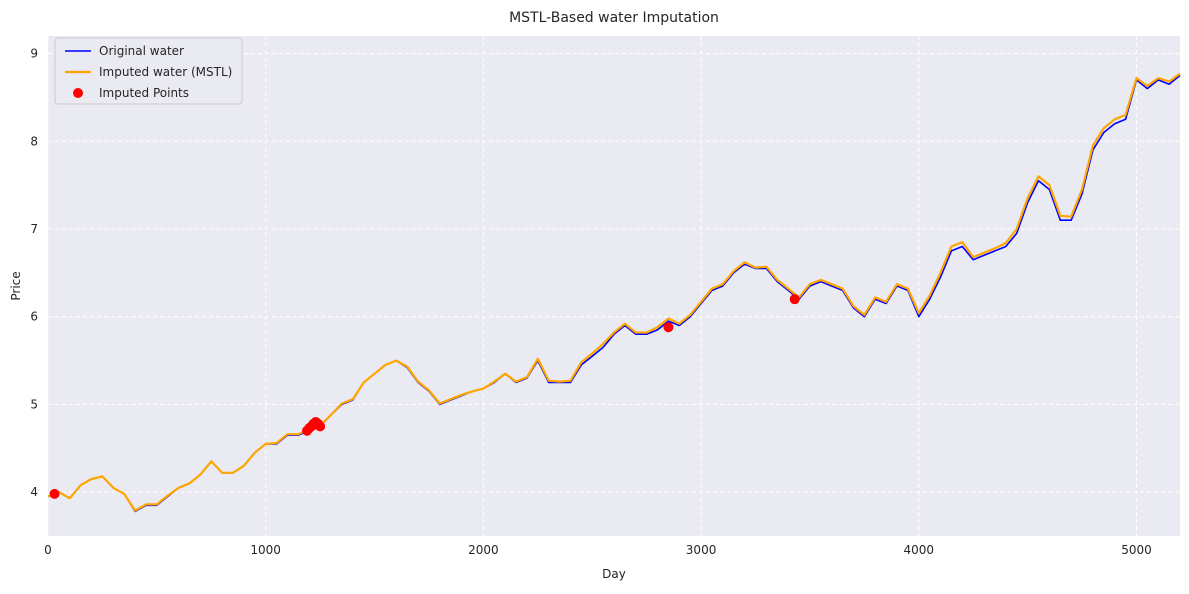 This screenshot has width=1189, height=594. What do you see at coordinates (34, 404) in the screenshot?
I see `y-tick-label: 5` at bounding box center [34, 404].